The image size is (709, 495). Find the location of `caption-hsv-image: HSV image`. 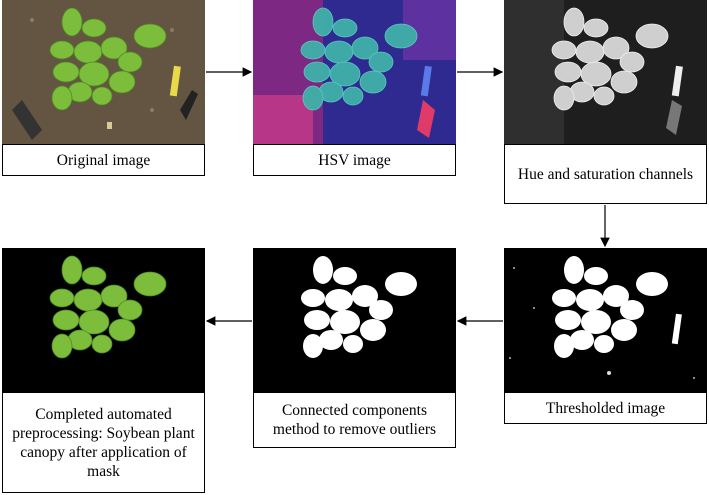

caption-hsv-image: HSV image is located at coordinates (354, 160).